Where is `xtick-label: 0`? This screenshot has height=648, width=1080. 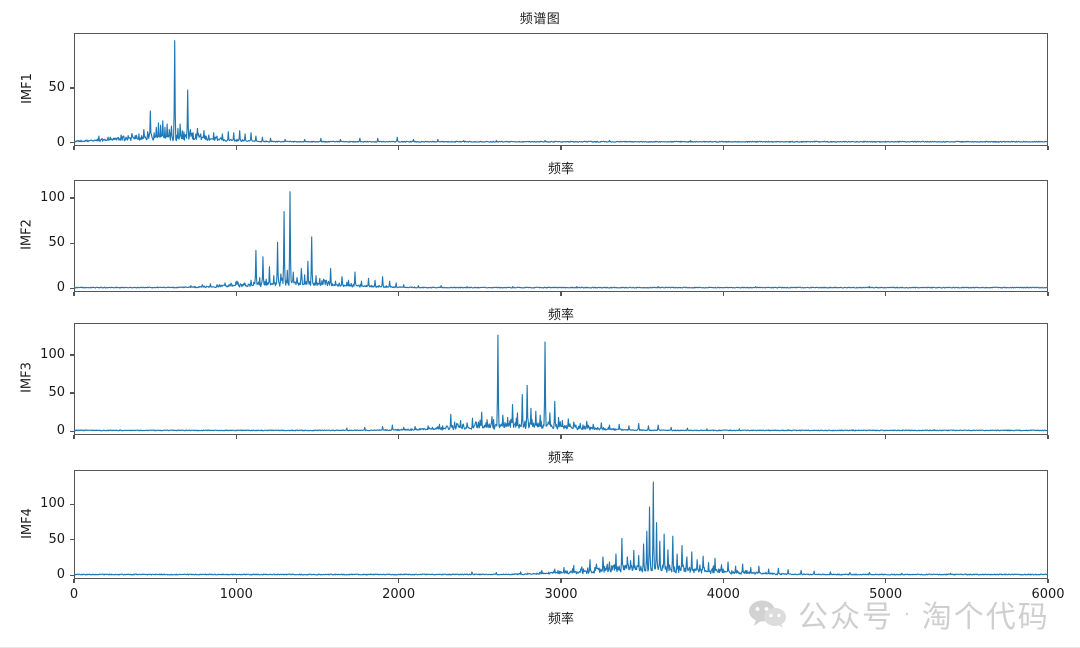 xtick-label: 0 is located at coordinates (74, 594).